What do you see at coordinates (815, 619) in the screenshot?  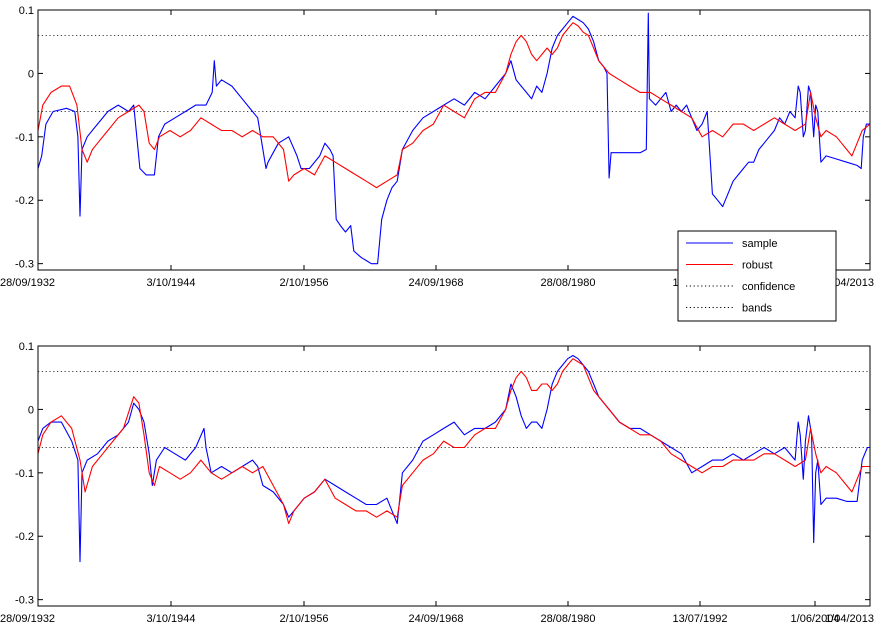 I see `x-tick-label: 1/06/2004` at bounding box center [815, 619].